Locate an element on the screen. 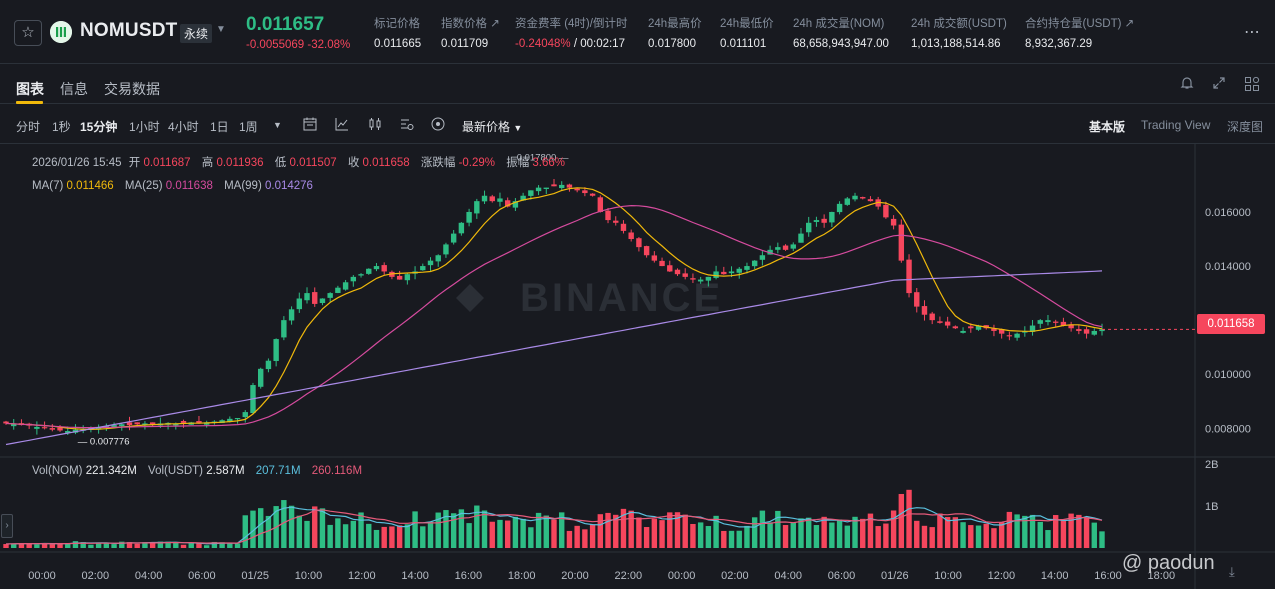 This screenshot has height=589, width=1275. countdown-value: / 00:02:17 is located at coordinates (597, 44).